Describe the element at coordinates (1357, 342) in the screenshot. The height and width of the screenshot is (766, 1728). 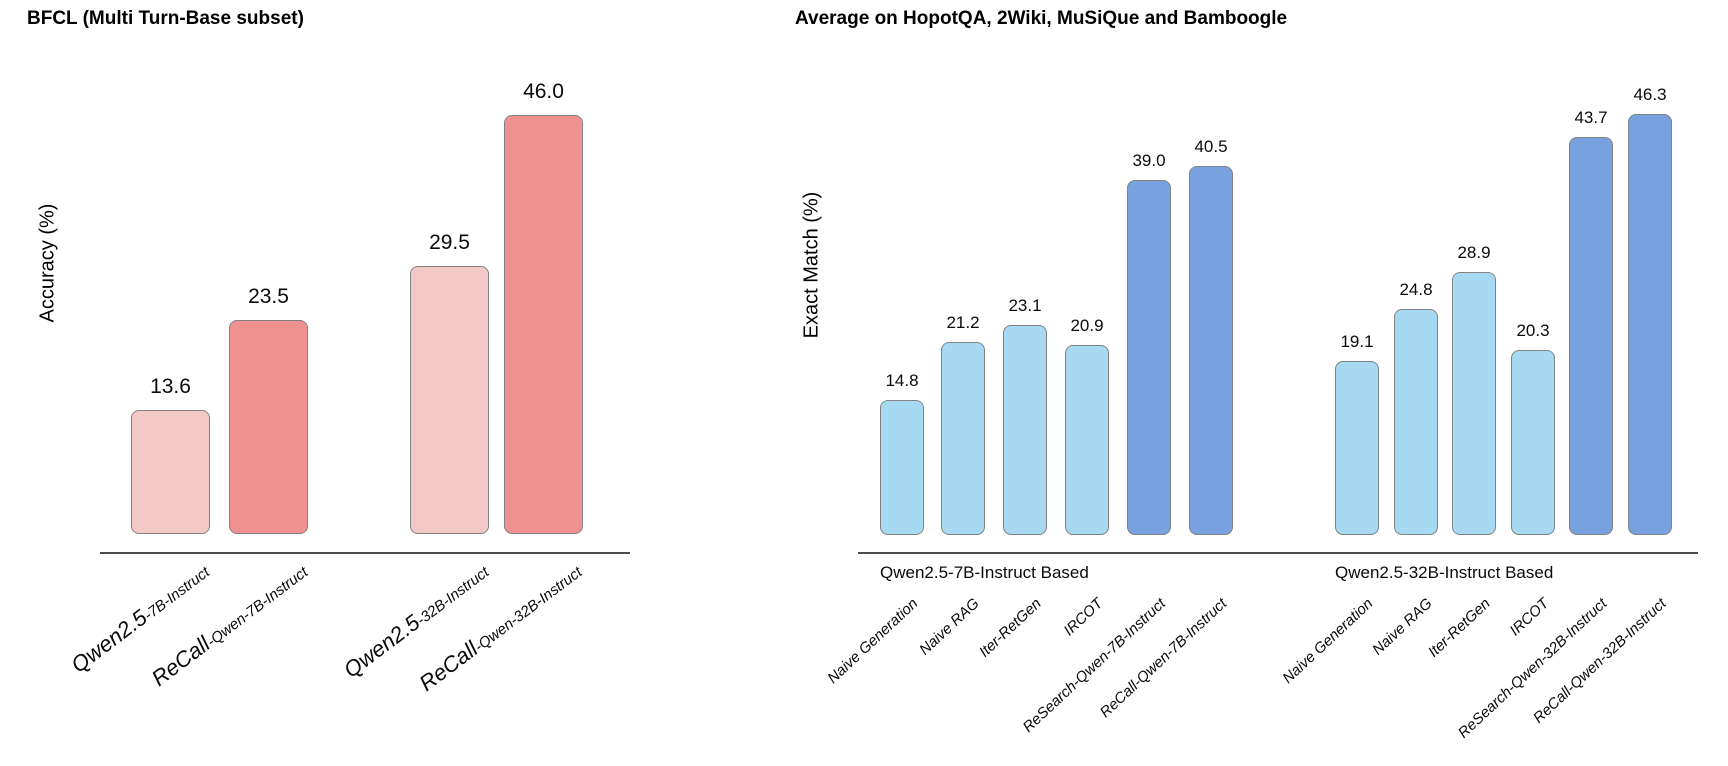
I see `bar-value-label: 19.1` at that location.